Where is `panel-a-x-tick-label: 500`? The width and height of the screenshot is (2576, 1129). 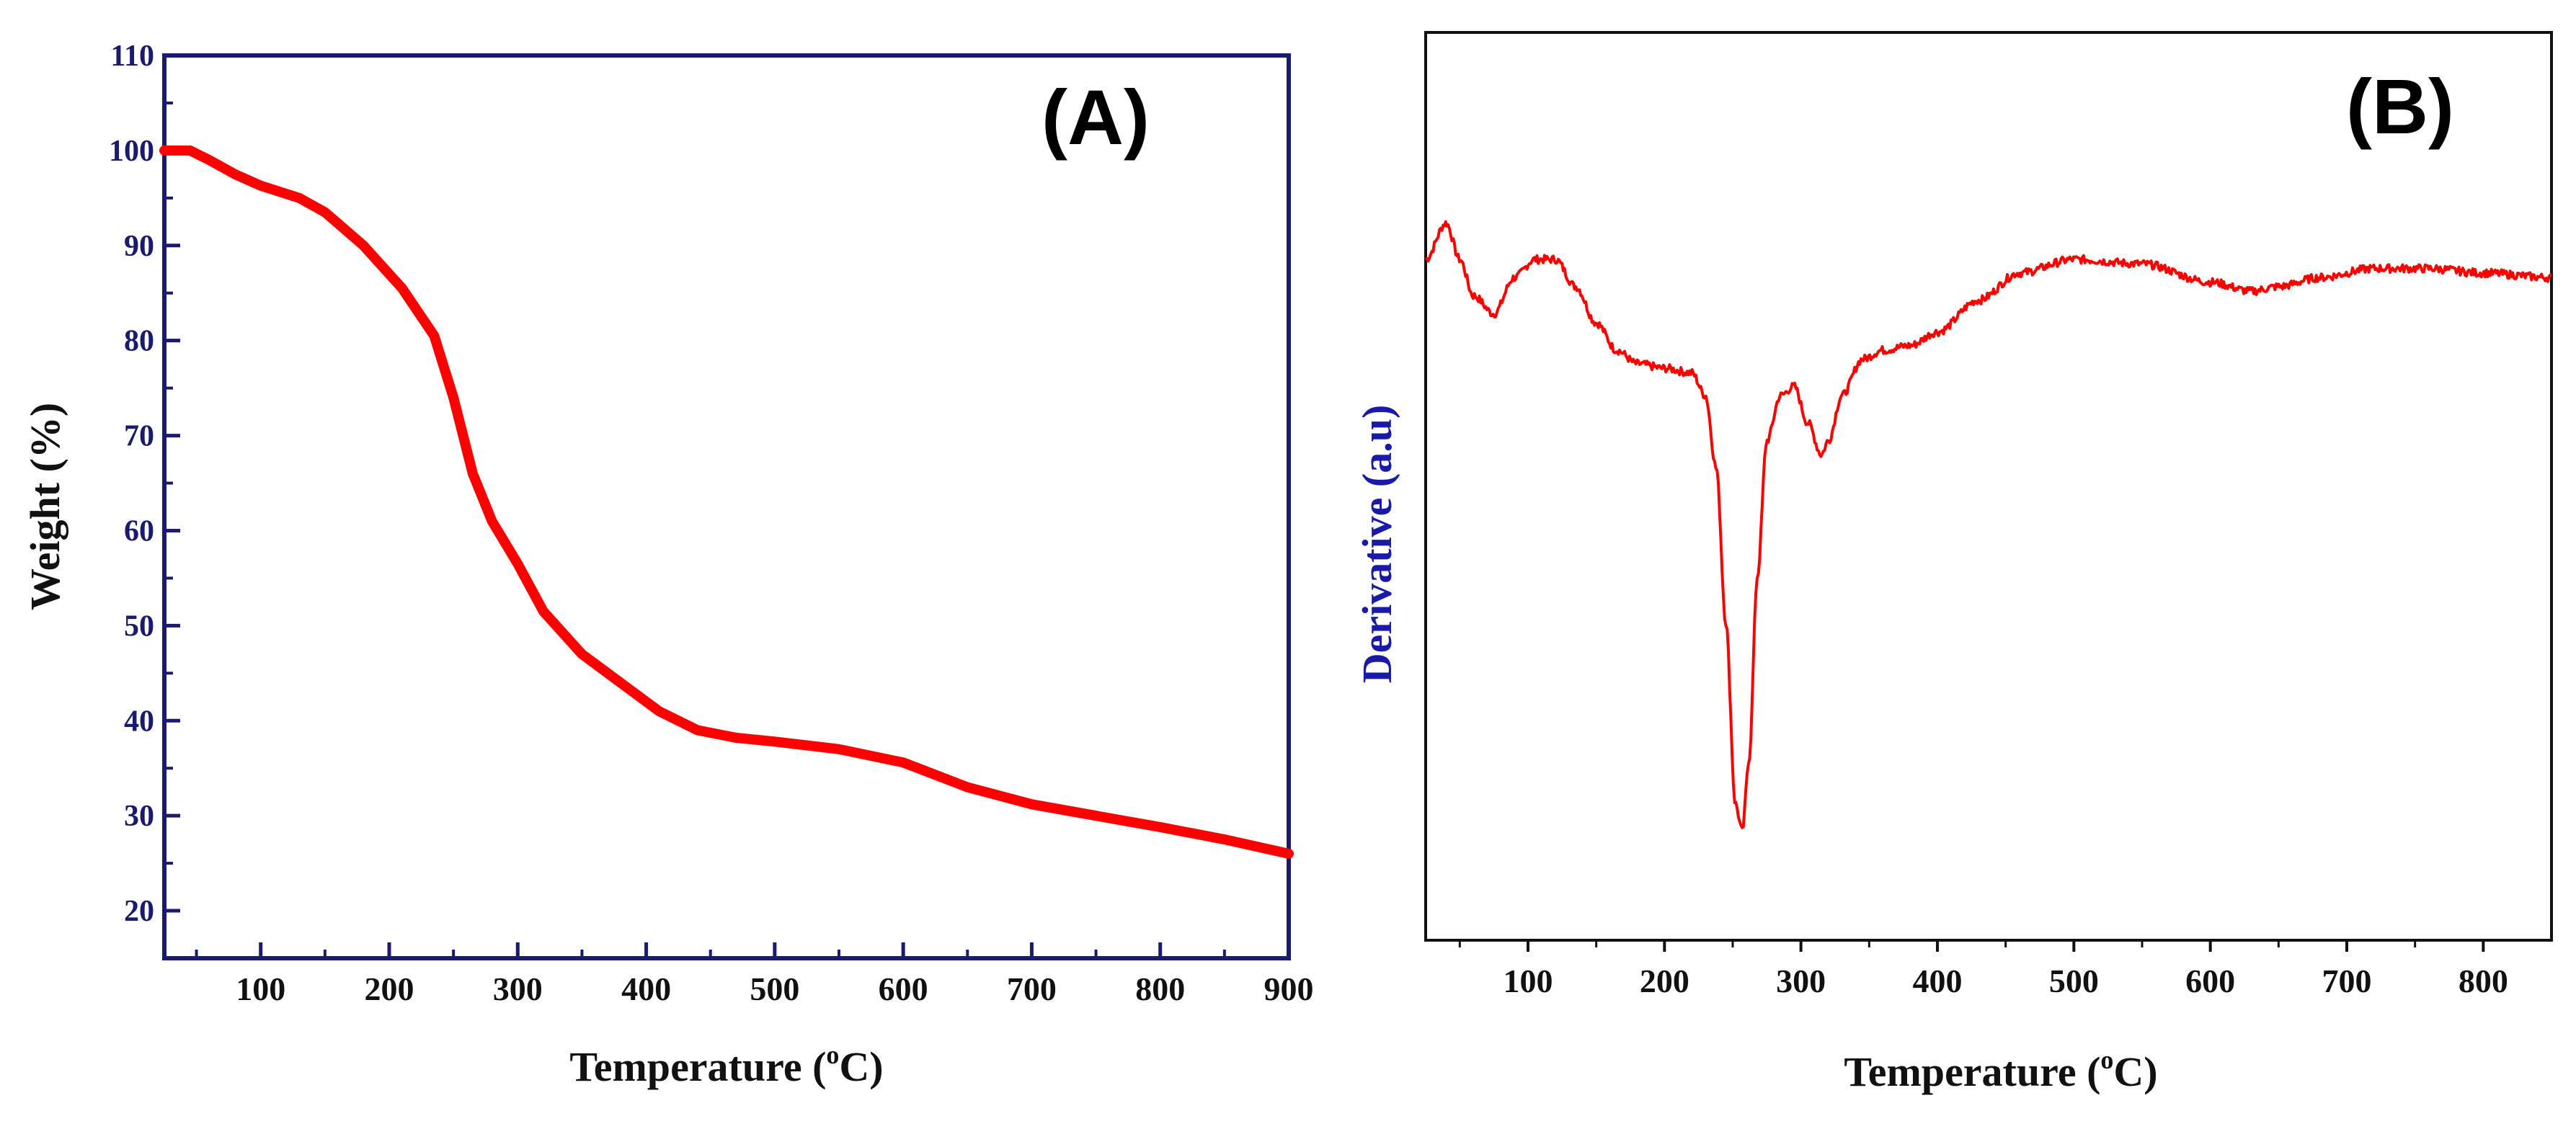
panel-a-x-tick-label: 500 is located at coordinates (774, 988).